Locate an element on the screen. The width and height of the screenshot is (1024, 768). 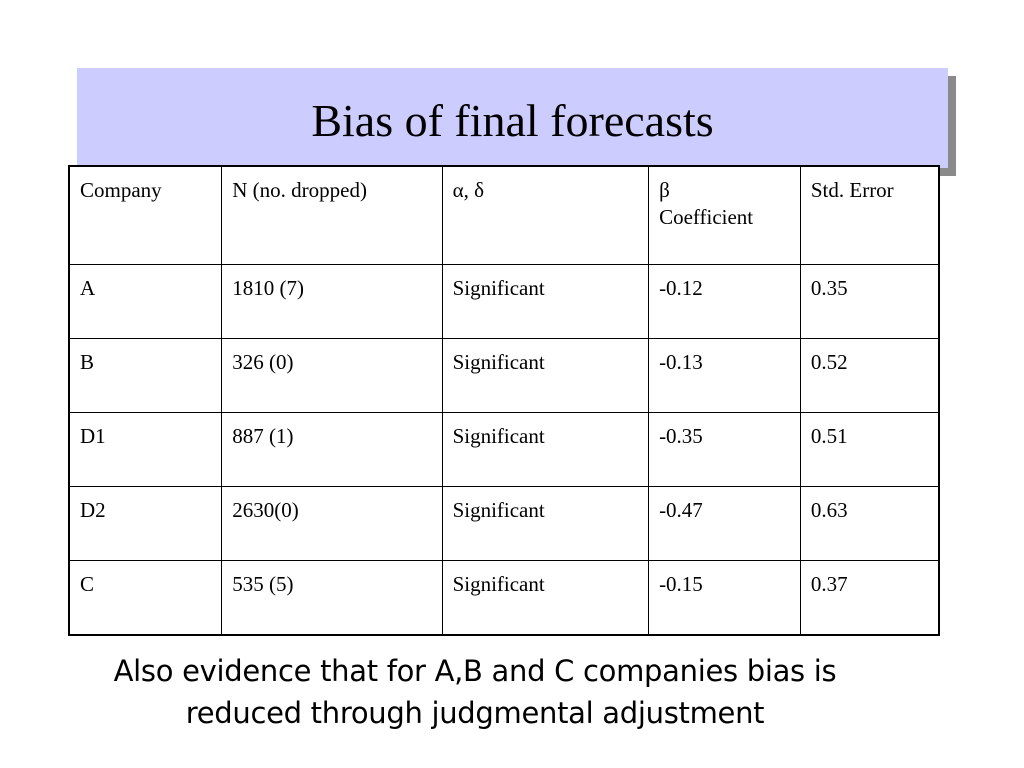
cell-company: D1 is located at coordinates (145, 449).